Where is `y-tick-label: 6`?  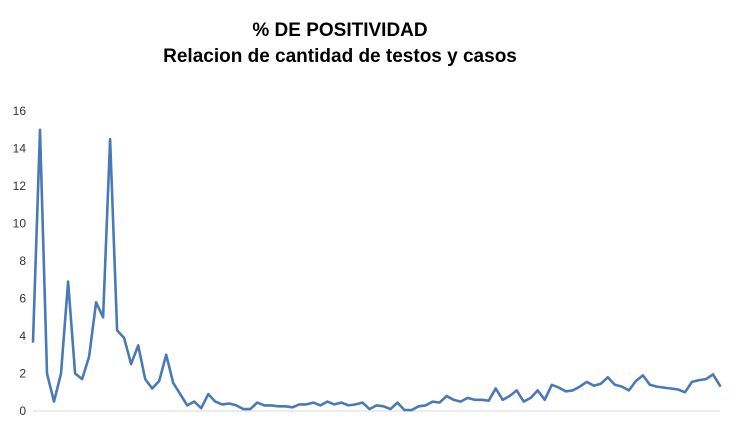 y-tick-label: 6 is located at coordinates (22, 299).